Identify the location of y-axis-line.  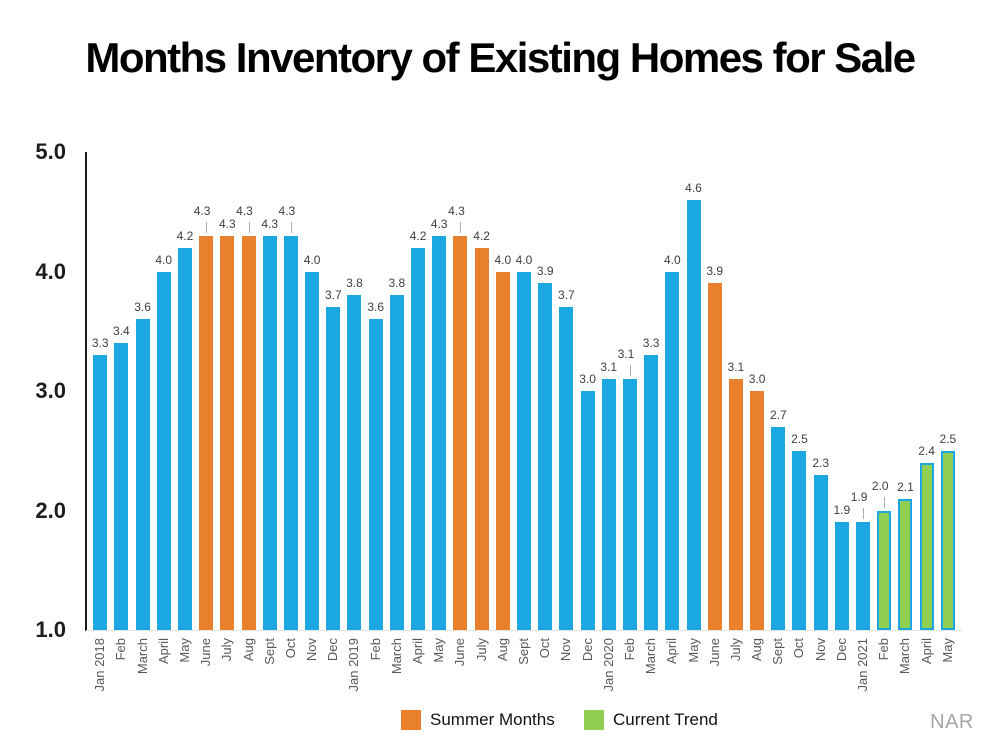
(86, 391).